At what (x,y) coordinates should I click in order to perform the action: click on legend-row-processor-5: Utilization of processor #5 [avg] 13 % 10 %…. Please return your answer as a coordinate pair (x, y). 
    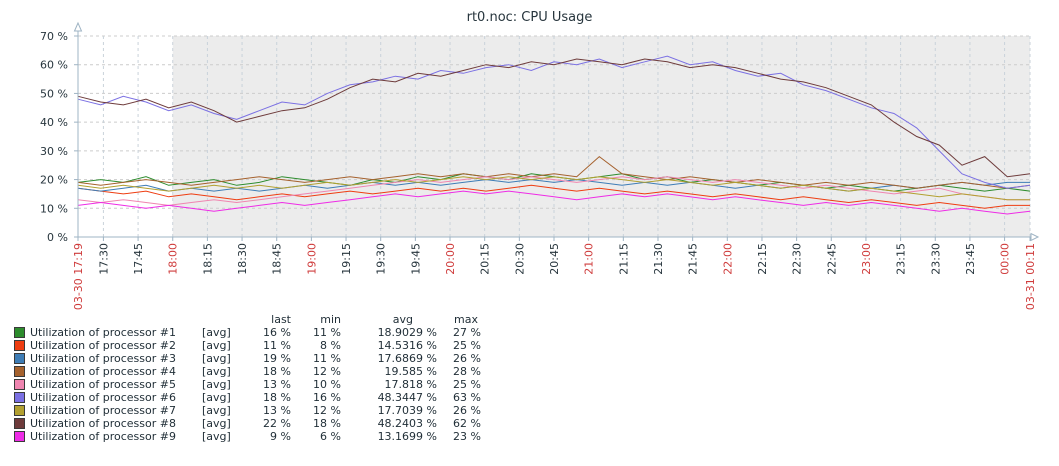
    Looking at the image, I should click on (240, 384).